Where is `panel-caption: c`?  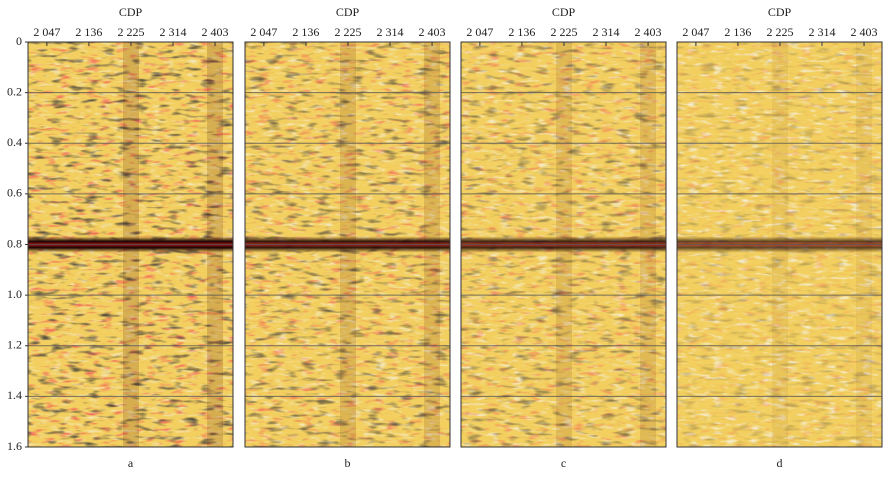 panel-caption: c is located at coordinates (563, 463).